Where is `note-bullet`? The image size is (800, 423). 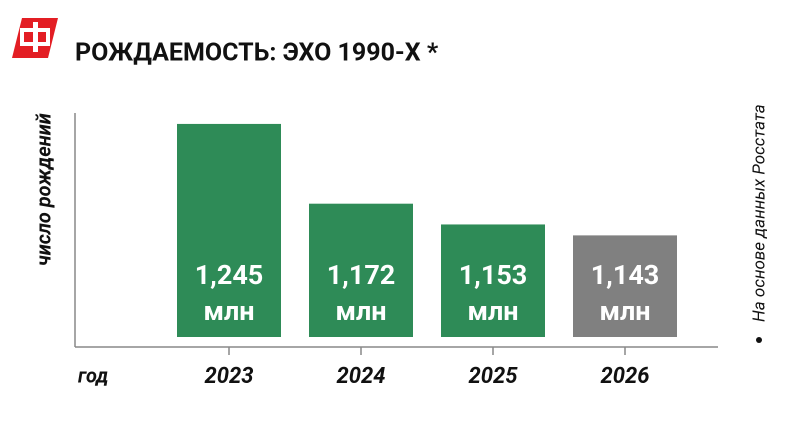 note-bullet is located at coordinates (759, 340).